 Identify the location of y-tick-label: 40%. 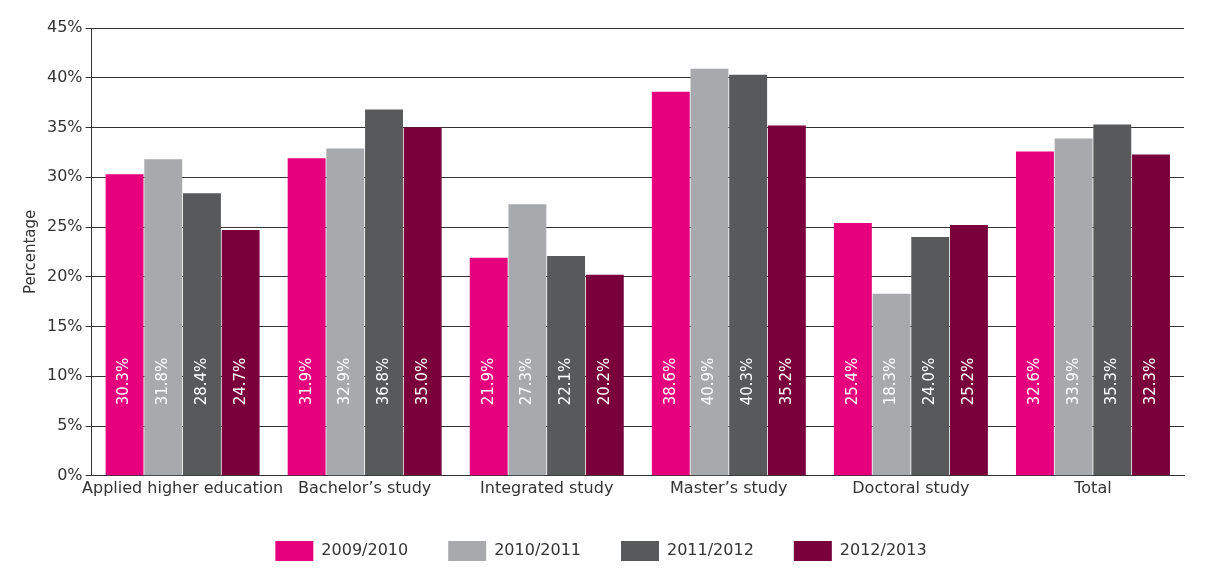
(65, 76).